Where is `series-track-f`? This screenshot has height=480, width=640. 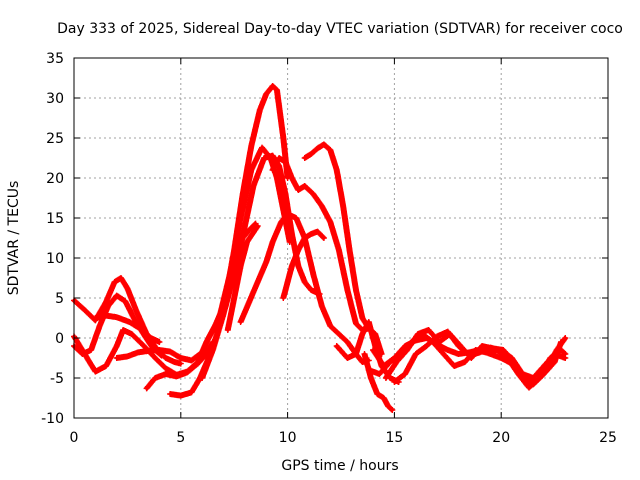 series-track-f is located at coordinates (179, 365).